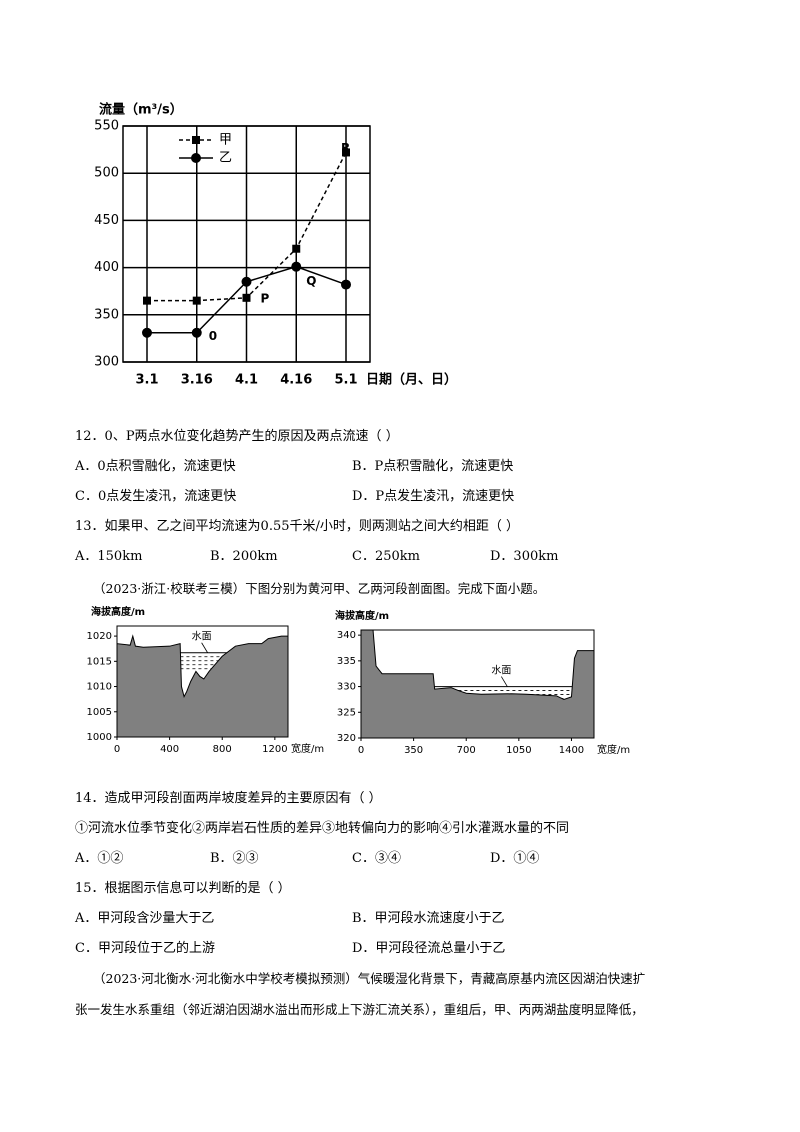  Describe the element at coordinates (311, 281) in the screenshot. I see `point-label: Q` at that location.